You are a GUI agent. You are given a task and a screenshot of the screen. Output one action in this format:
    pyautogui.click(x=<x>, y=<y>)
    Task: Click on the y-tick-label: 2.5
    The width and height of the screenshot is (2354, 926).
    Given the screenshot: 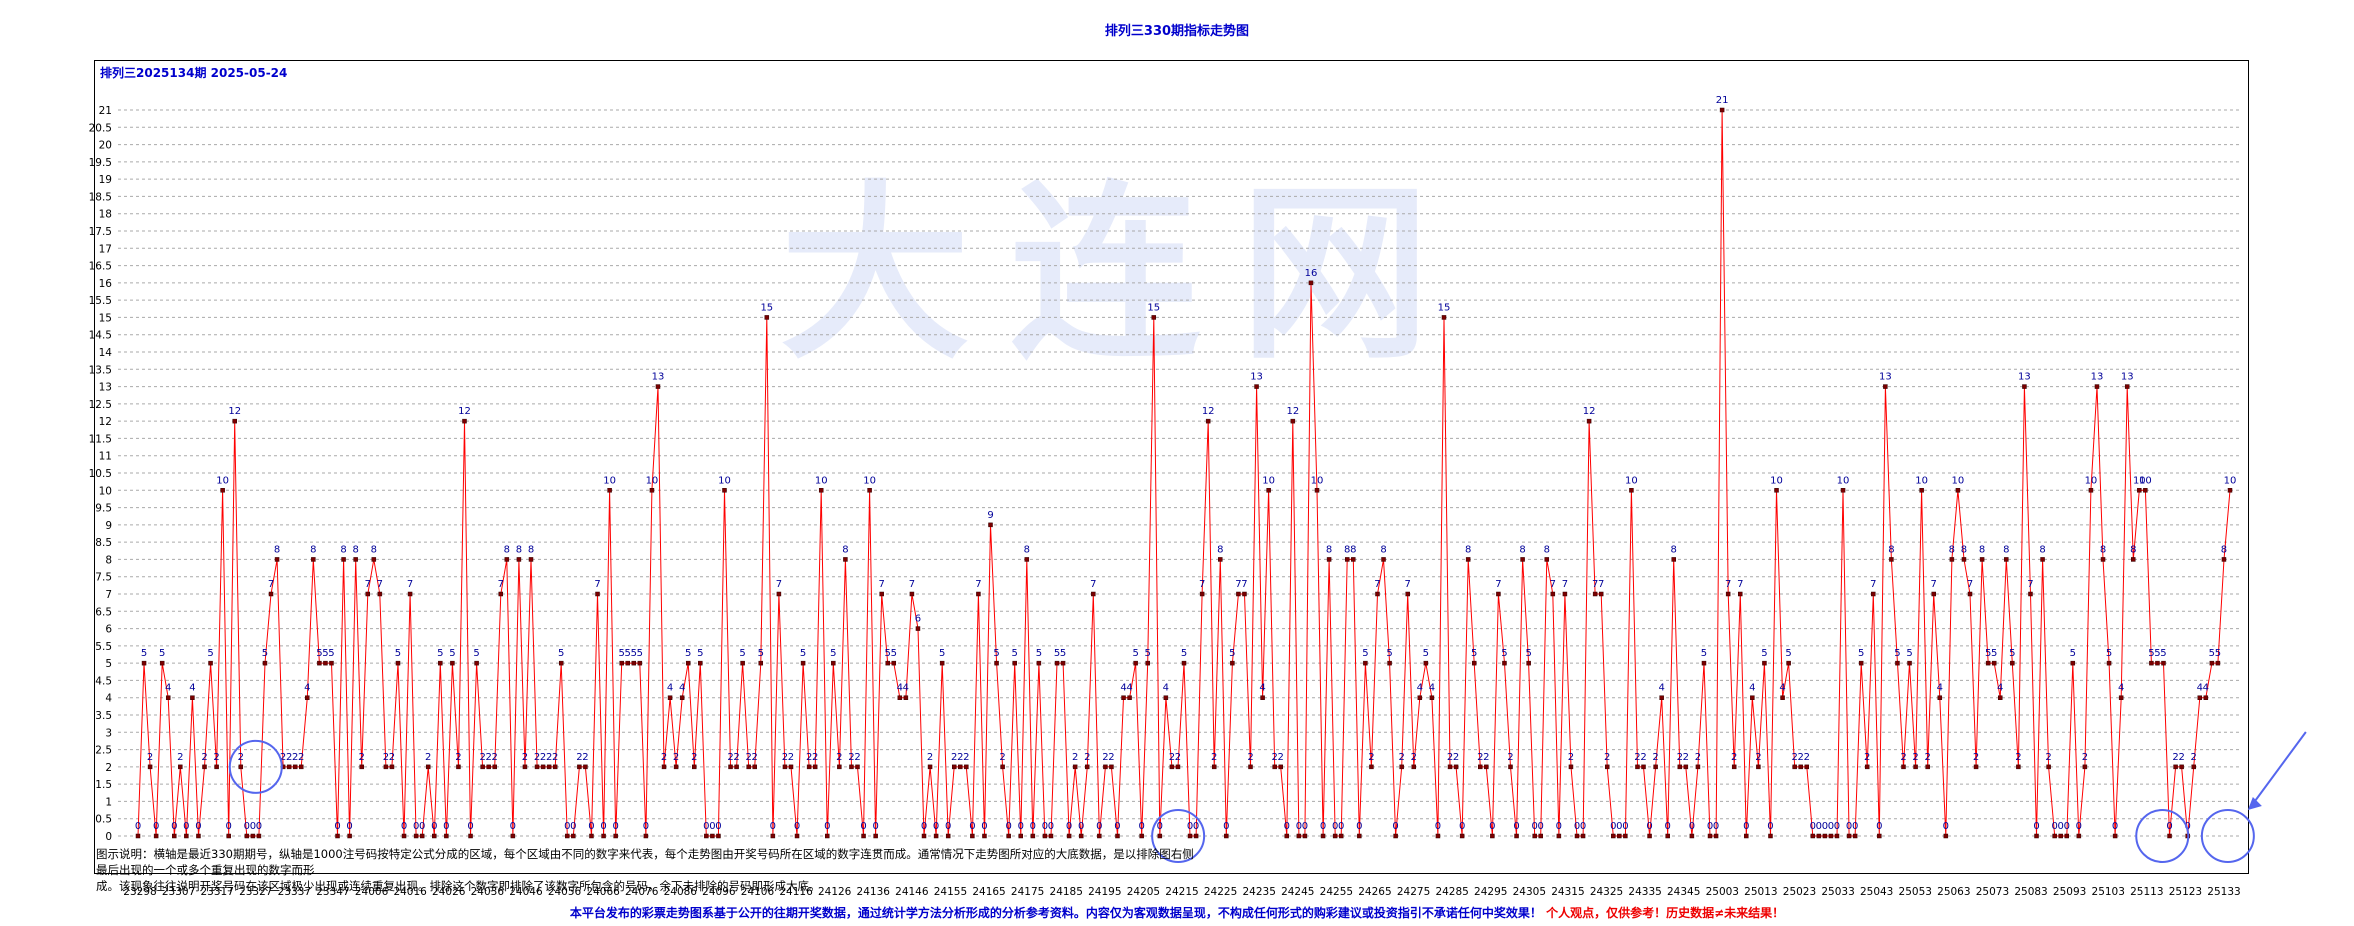 What is the action you would take?
    pyautogui.click(x=103, y=751)
    